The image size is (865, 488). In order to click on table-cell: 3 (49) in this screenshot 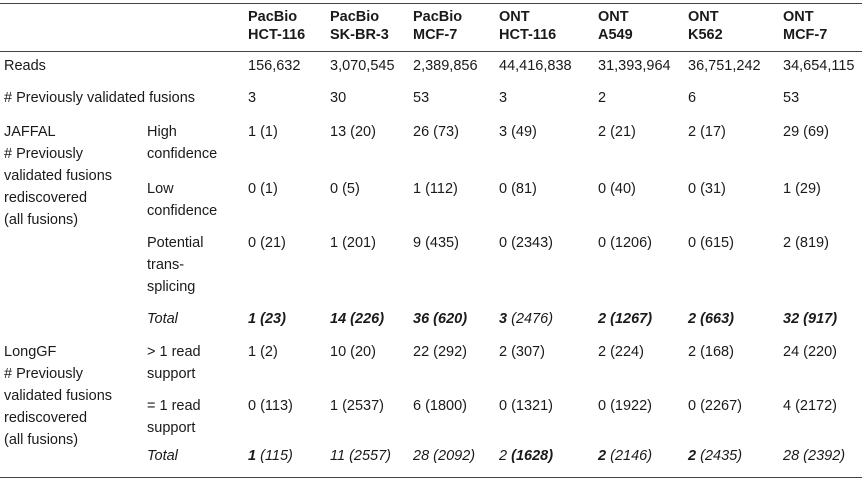, I will do `click(518, 131)`.